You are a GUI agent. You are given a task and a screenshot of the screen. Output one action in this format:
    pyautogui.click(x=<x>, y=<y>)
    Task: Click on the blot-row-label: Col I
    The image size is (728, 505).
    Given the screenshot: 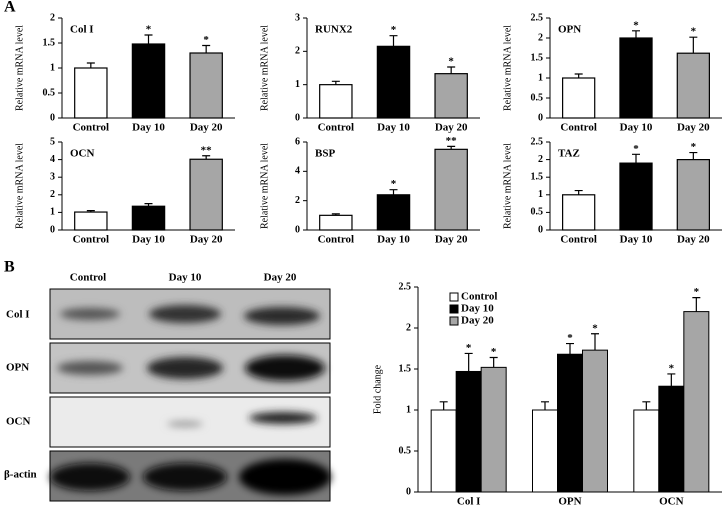 What is the action you would take?
    pyautogui.click(x=18, y=315)
    